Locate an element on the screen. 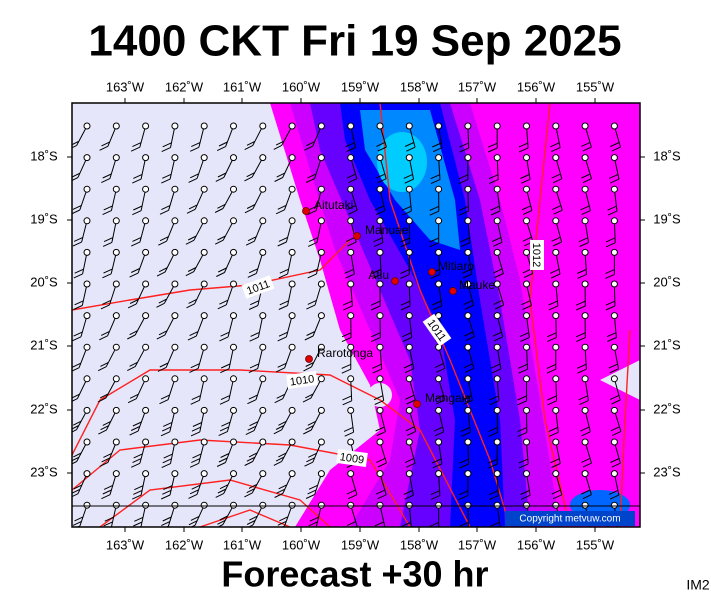  lon-label-top: 163˚W is located at coordinates (125, 86).